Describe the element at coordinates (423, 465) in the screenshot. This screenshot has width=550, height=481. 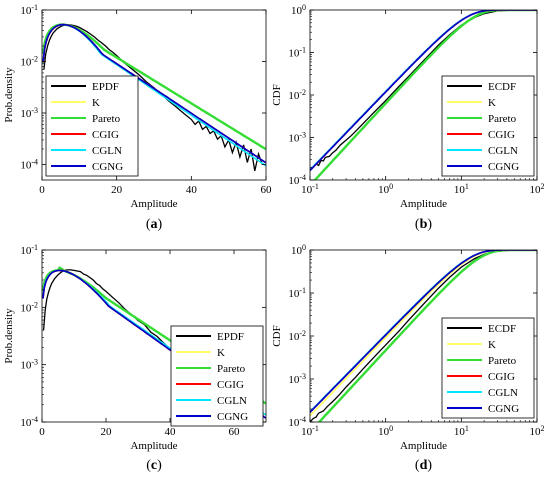
I see `panel-label: (d)` at that location.